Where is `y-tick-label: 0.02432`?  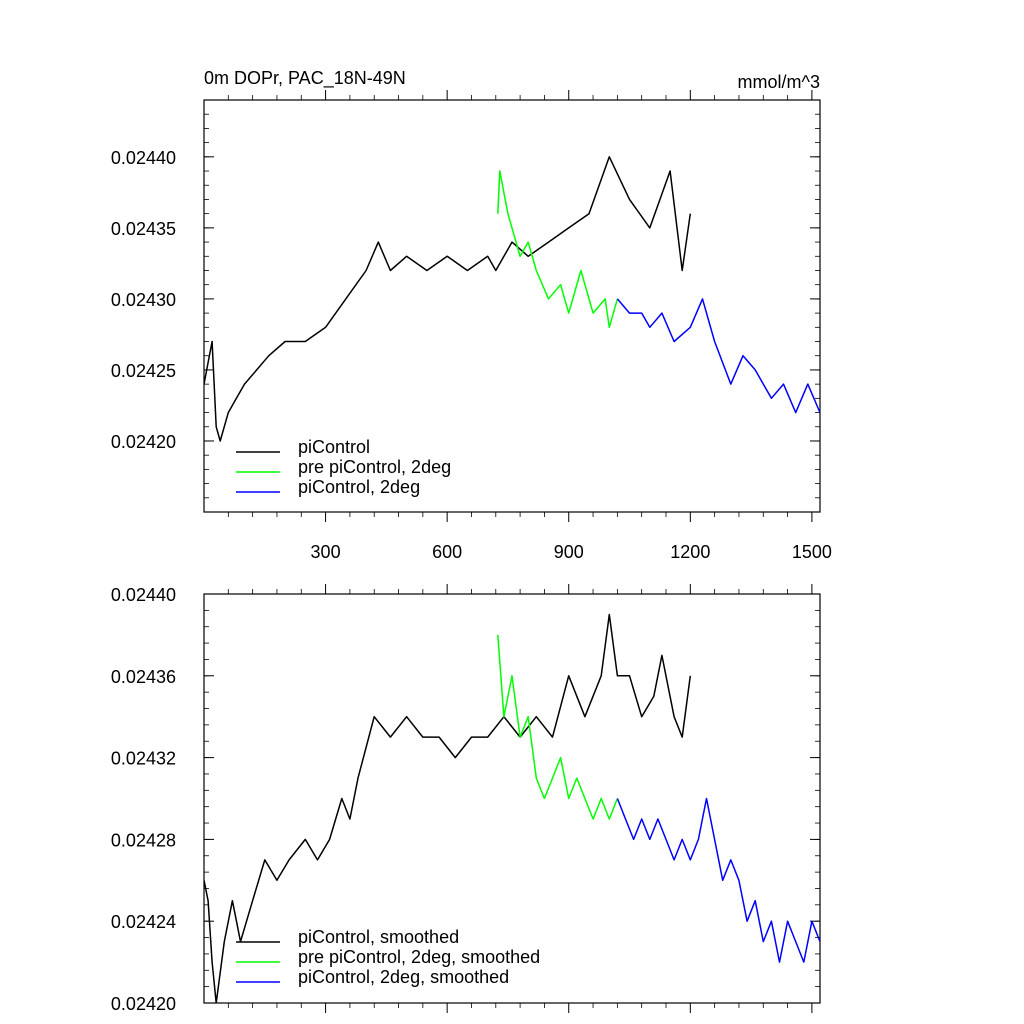 y-tick-label: 0.02432 is located at coordinates (143, 759).